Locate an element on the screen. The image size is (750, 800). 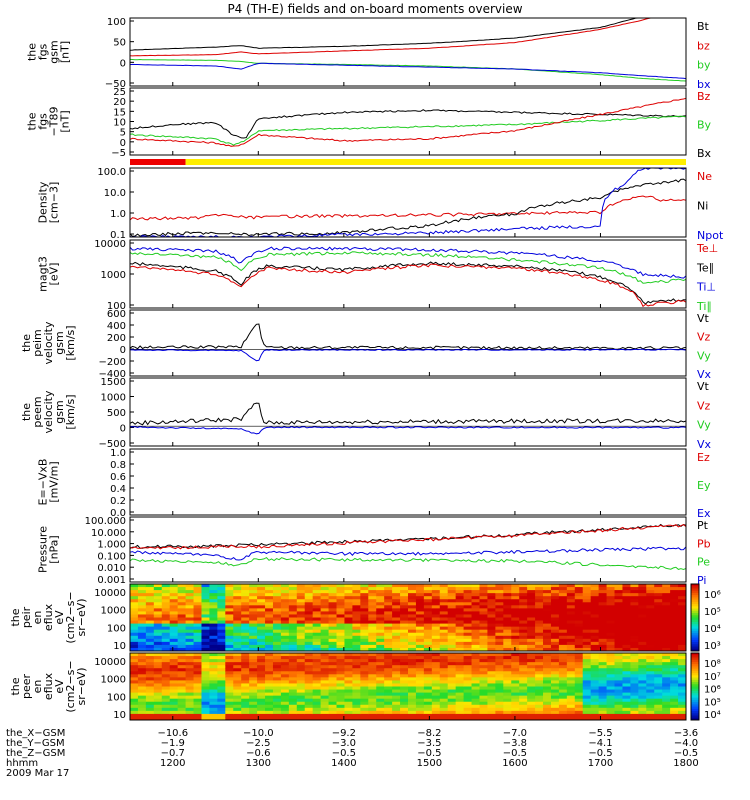
y-tick-label: −50 is located at coordinates (115, 84).